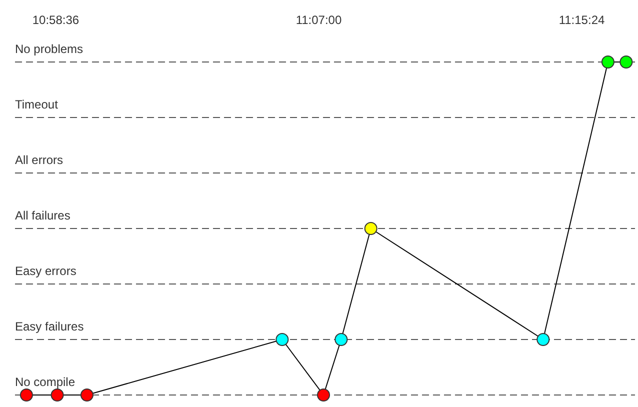 The image size is (638, 407). I want to click on ref-line-label: Timeout, so click(37, 105).